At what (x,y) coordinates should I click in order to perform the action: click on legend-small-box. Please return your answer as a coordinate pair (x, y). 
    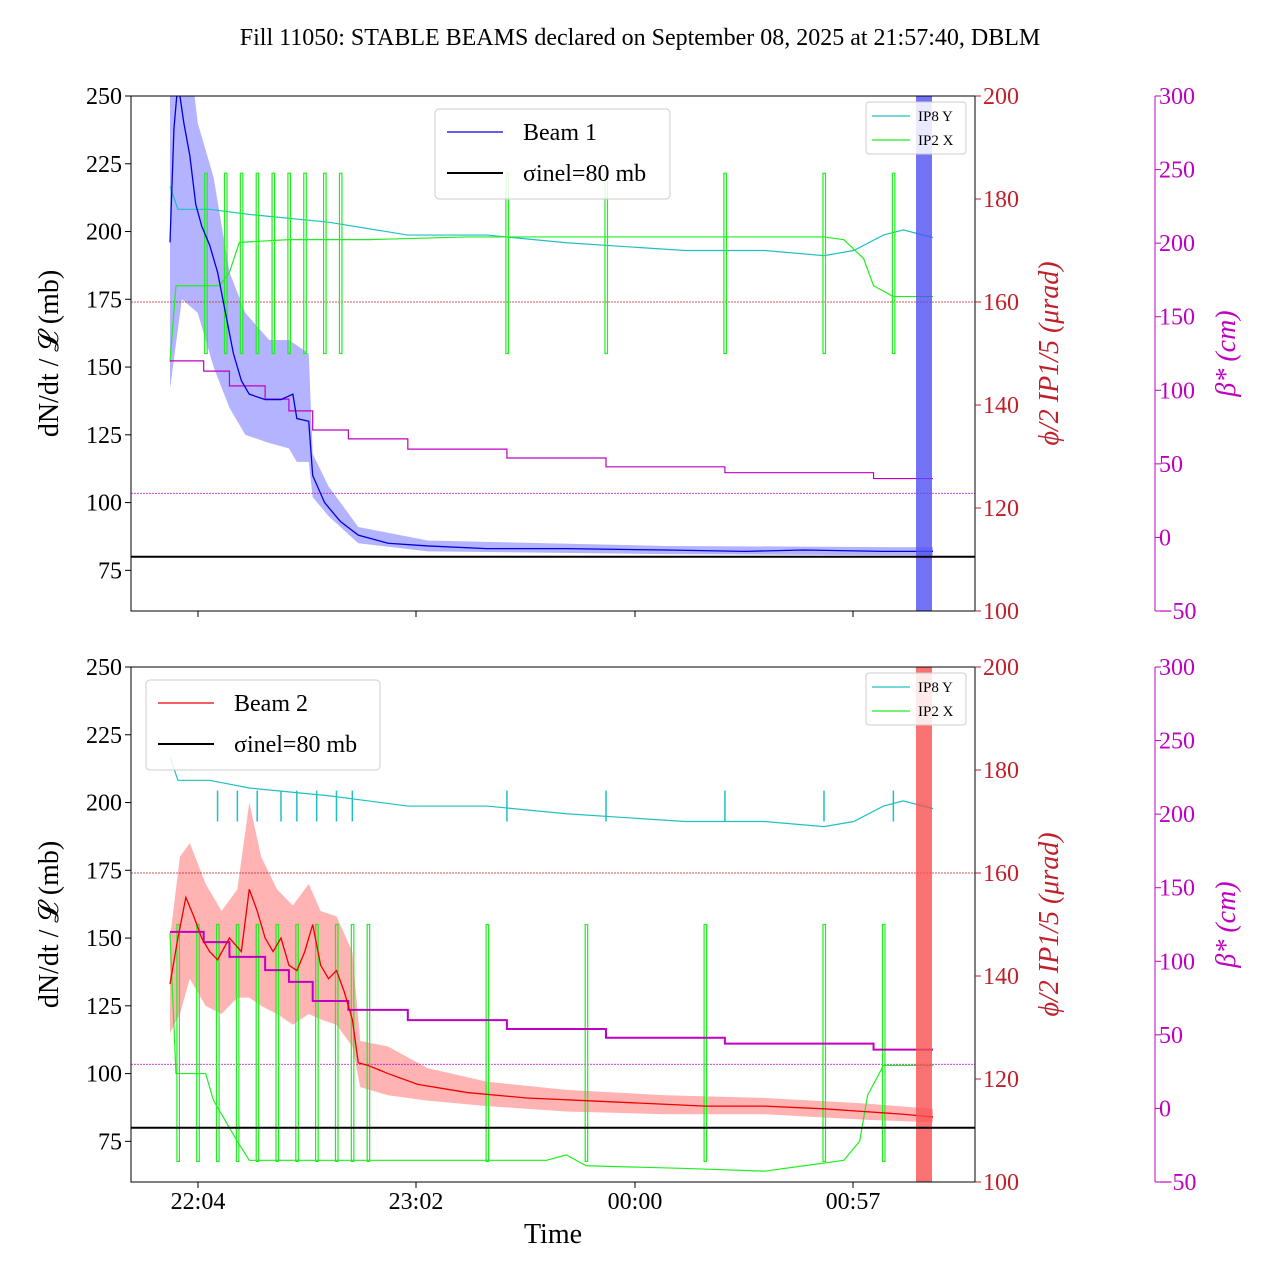
    Looking at the image, I should click on (916, 699).